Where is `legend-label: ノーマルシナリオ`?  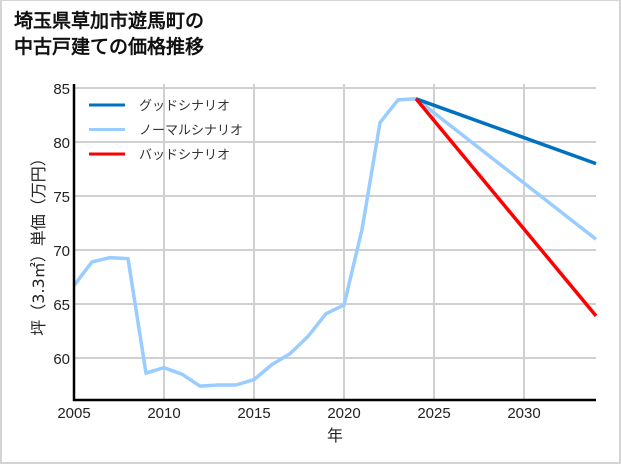 legend-label: ノーマルシナリオ is located at coordinates (191, 131).